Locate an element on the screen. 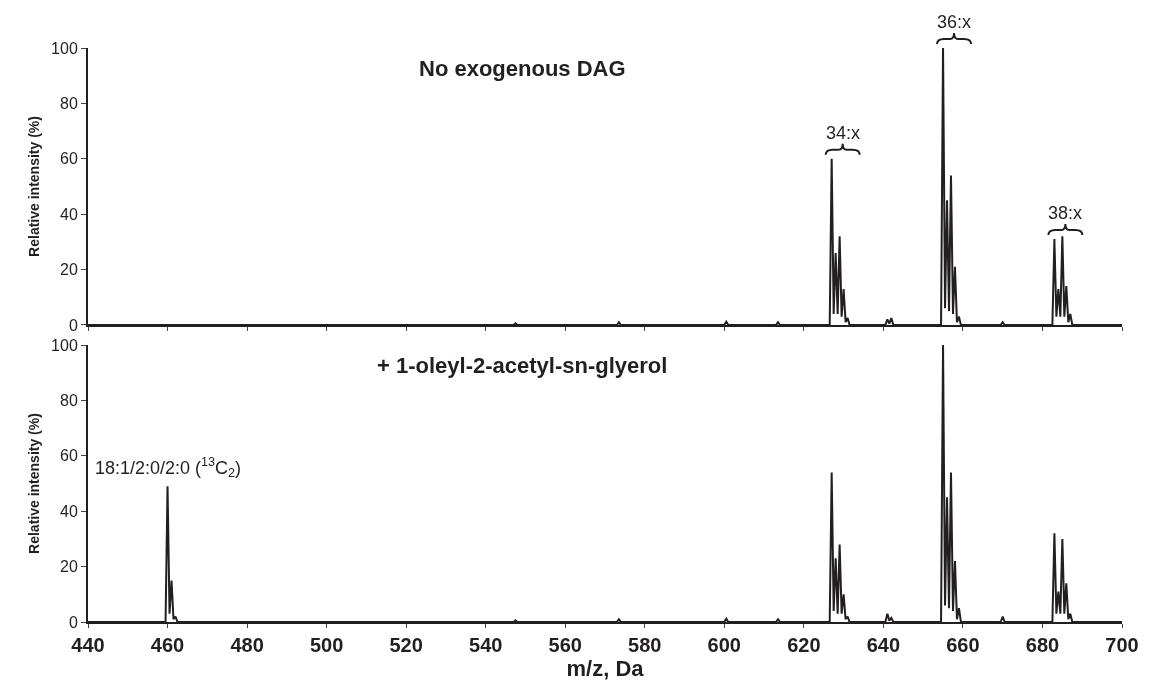  x-tick-label: 440 is located at coordinates (88, 645).